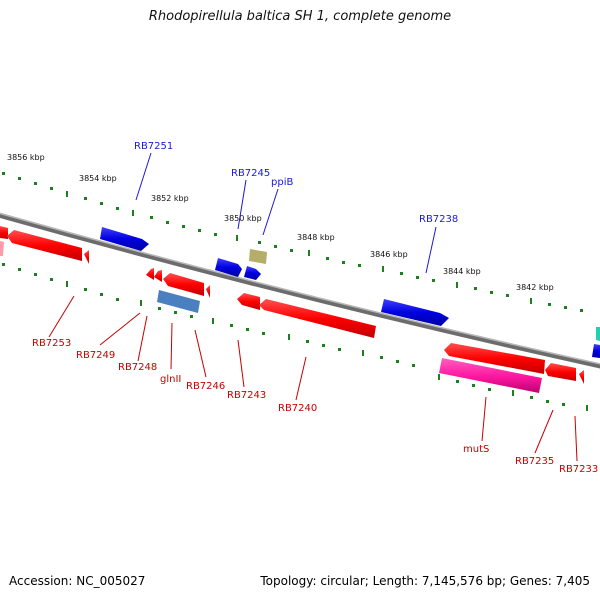 The image size is (600, 605). Describe the element at coordinates (389, 254) in the screenshot. I see `scale-label: 3846 kbp` at that location.